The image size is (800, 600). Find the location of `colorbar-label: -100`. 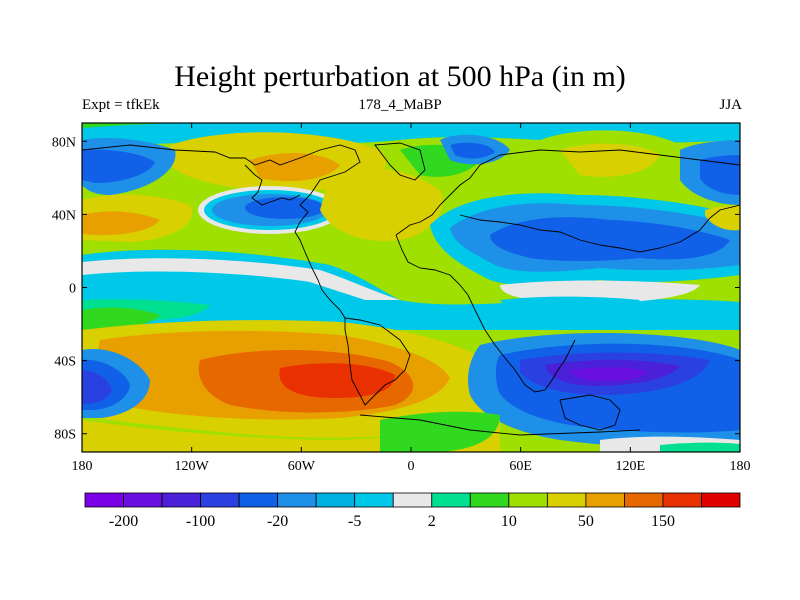

colorbar-label: -100 is located at coordinates (200, 521).